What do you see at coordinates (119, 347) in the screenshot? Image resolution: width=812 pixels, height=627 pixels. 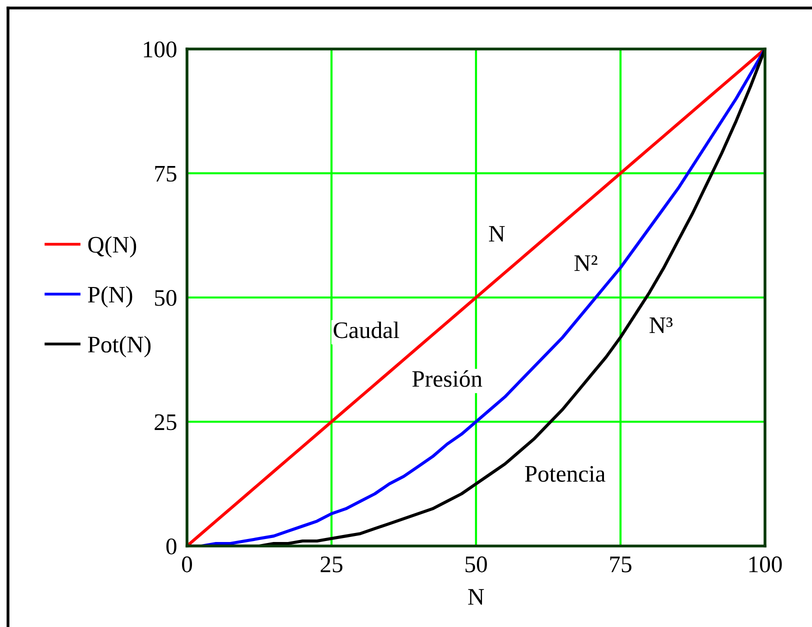 I see `legend-label: Pot(N)` at bounding box center [119, 347].